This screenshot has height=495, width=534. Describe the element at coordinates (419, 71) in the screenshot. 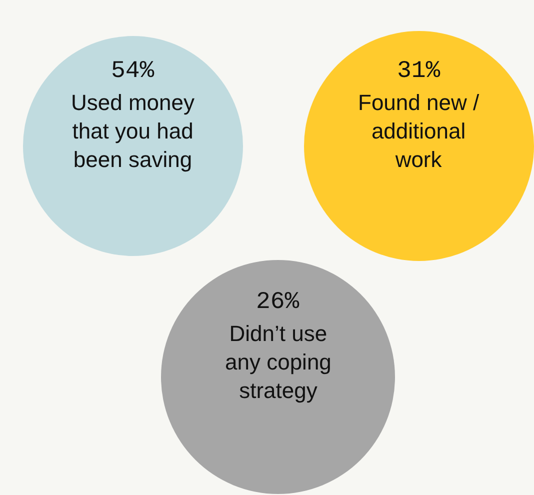

I see `data-label: 31%` at that location.